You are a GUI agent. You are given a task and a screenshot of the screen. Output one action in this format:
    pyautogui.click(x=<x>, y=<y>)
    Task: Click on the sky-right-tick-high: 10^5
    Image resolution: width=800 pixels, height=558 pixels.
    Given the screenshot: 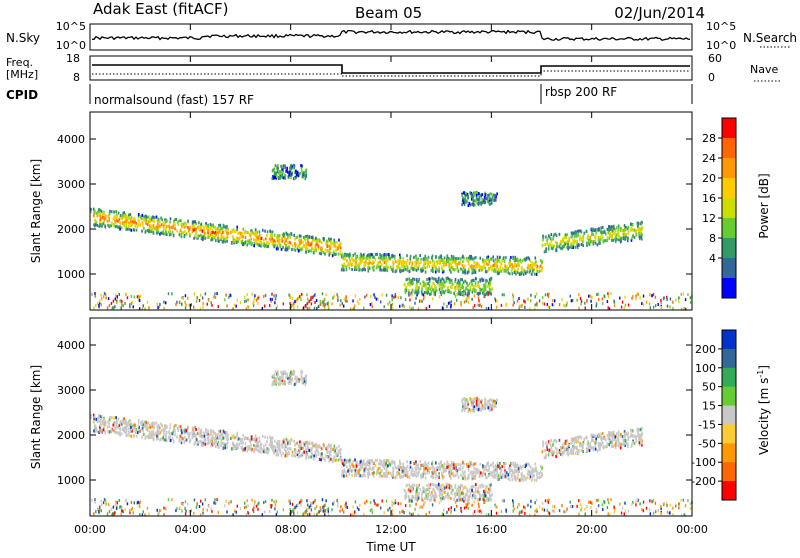 What is the action you would take?
    pyautogui.click(x=721, y=26)
    